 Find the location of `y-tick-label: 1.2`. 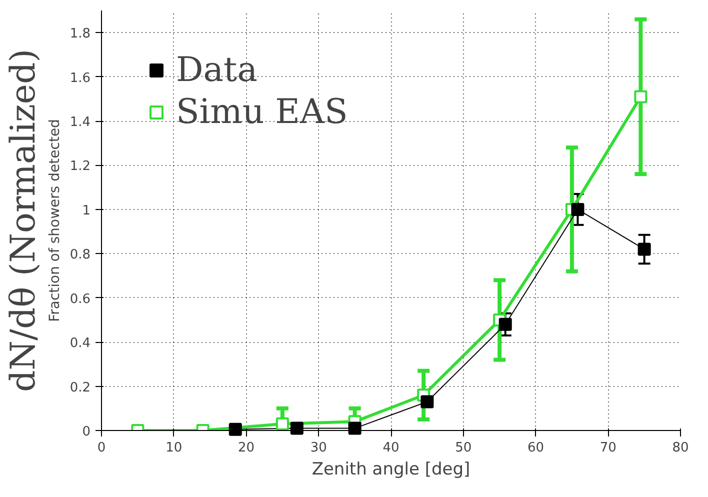

y-tick-label: 1.2 is located at coordinates (80, 166).